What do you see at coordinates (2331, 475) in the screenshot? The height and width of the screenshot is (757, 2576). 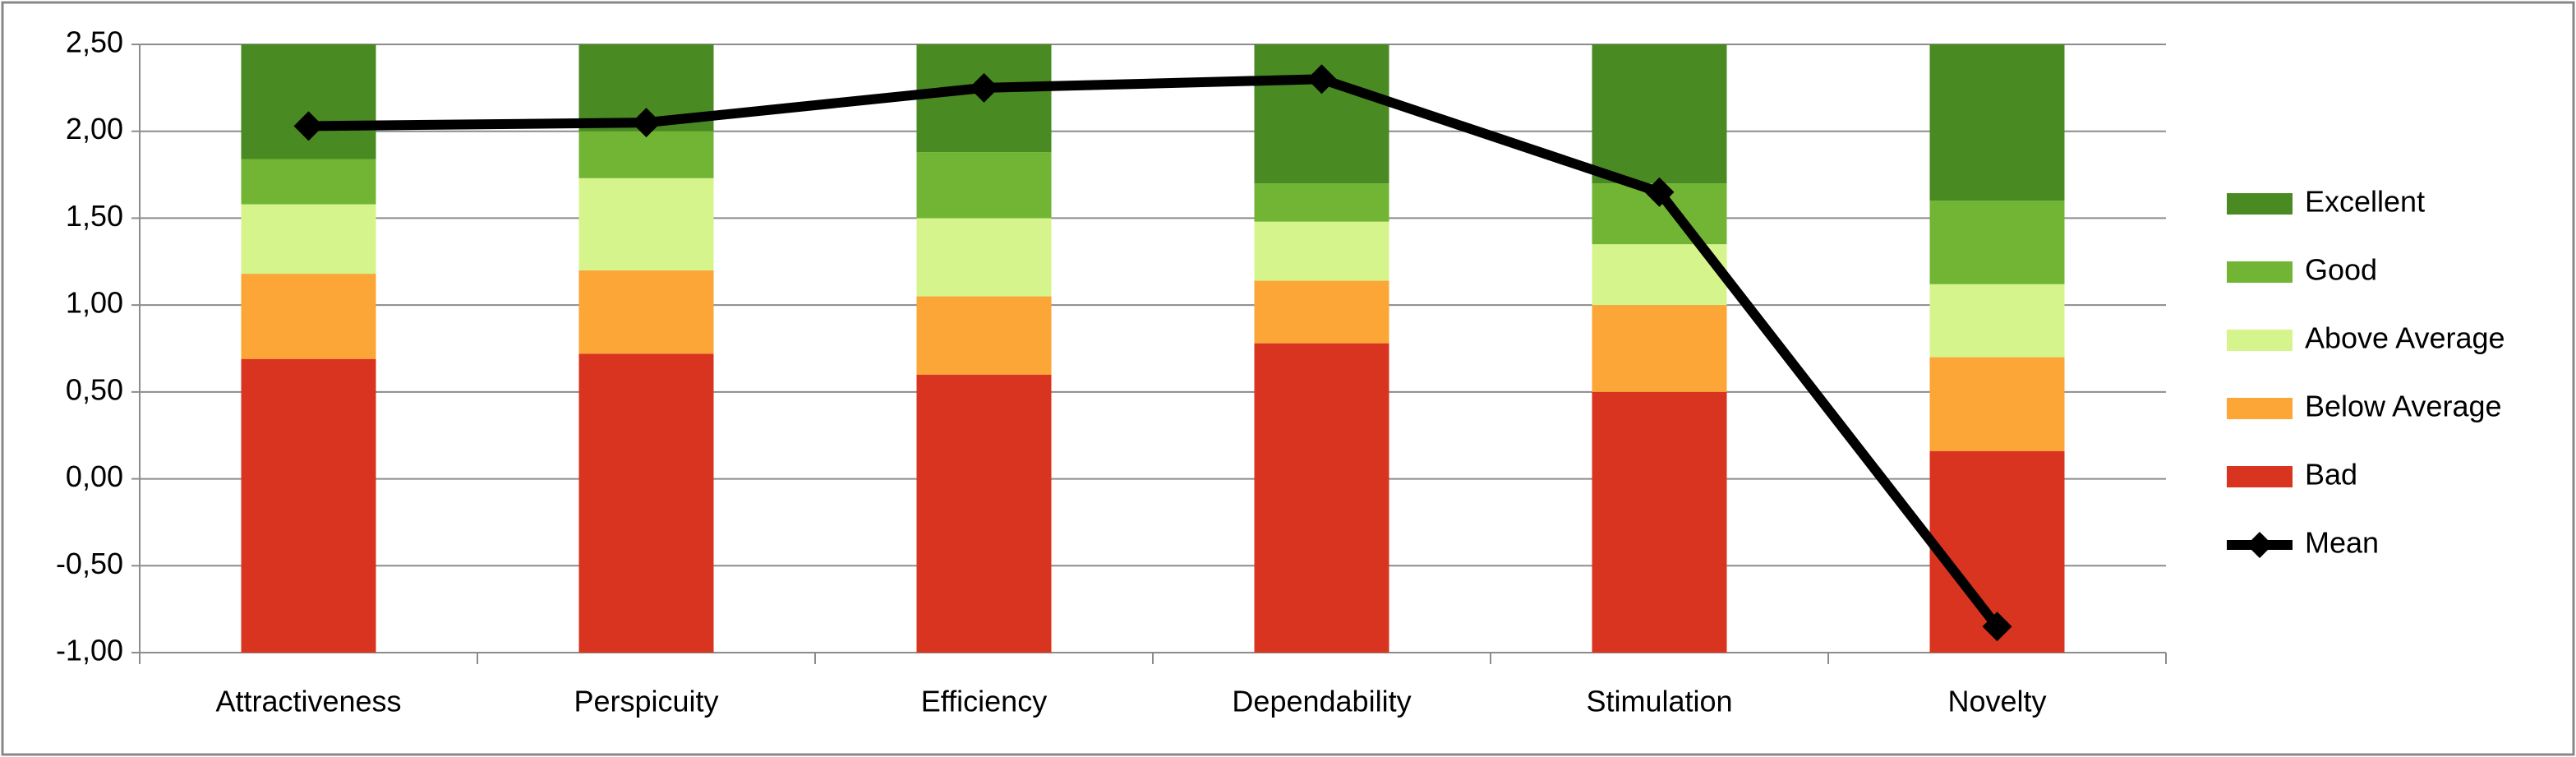 I see `legend-label: Bad` at bounding box center [2331, 475].